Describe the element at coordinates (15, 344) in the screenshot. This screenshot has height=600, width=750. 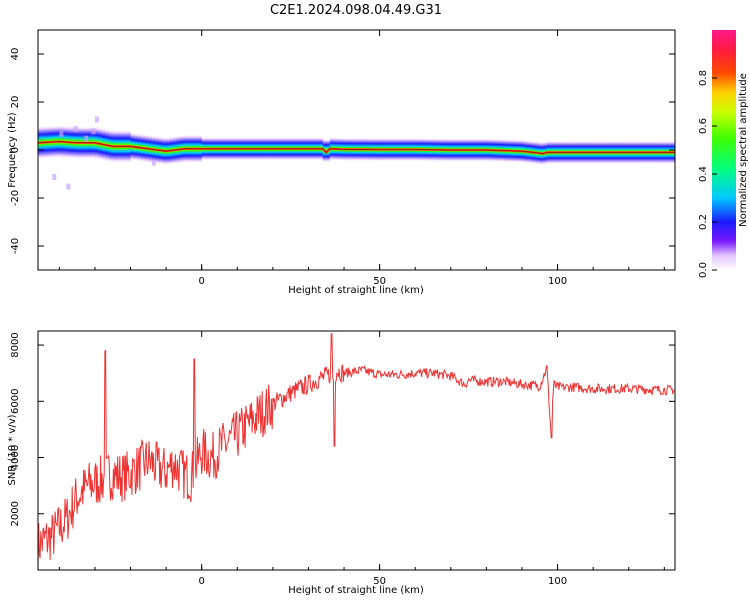
I see `1-ytick-label: 8000` at that location.